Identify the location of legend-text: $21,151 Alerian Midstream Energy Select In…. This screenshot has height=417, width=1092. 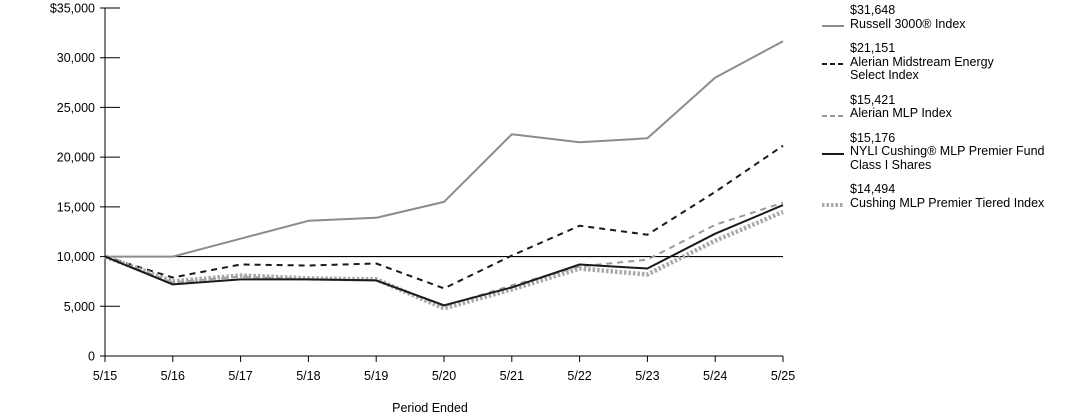
(970, 62).